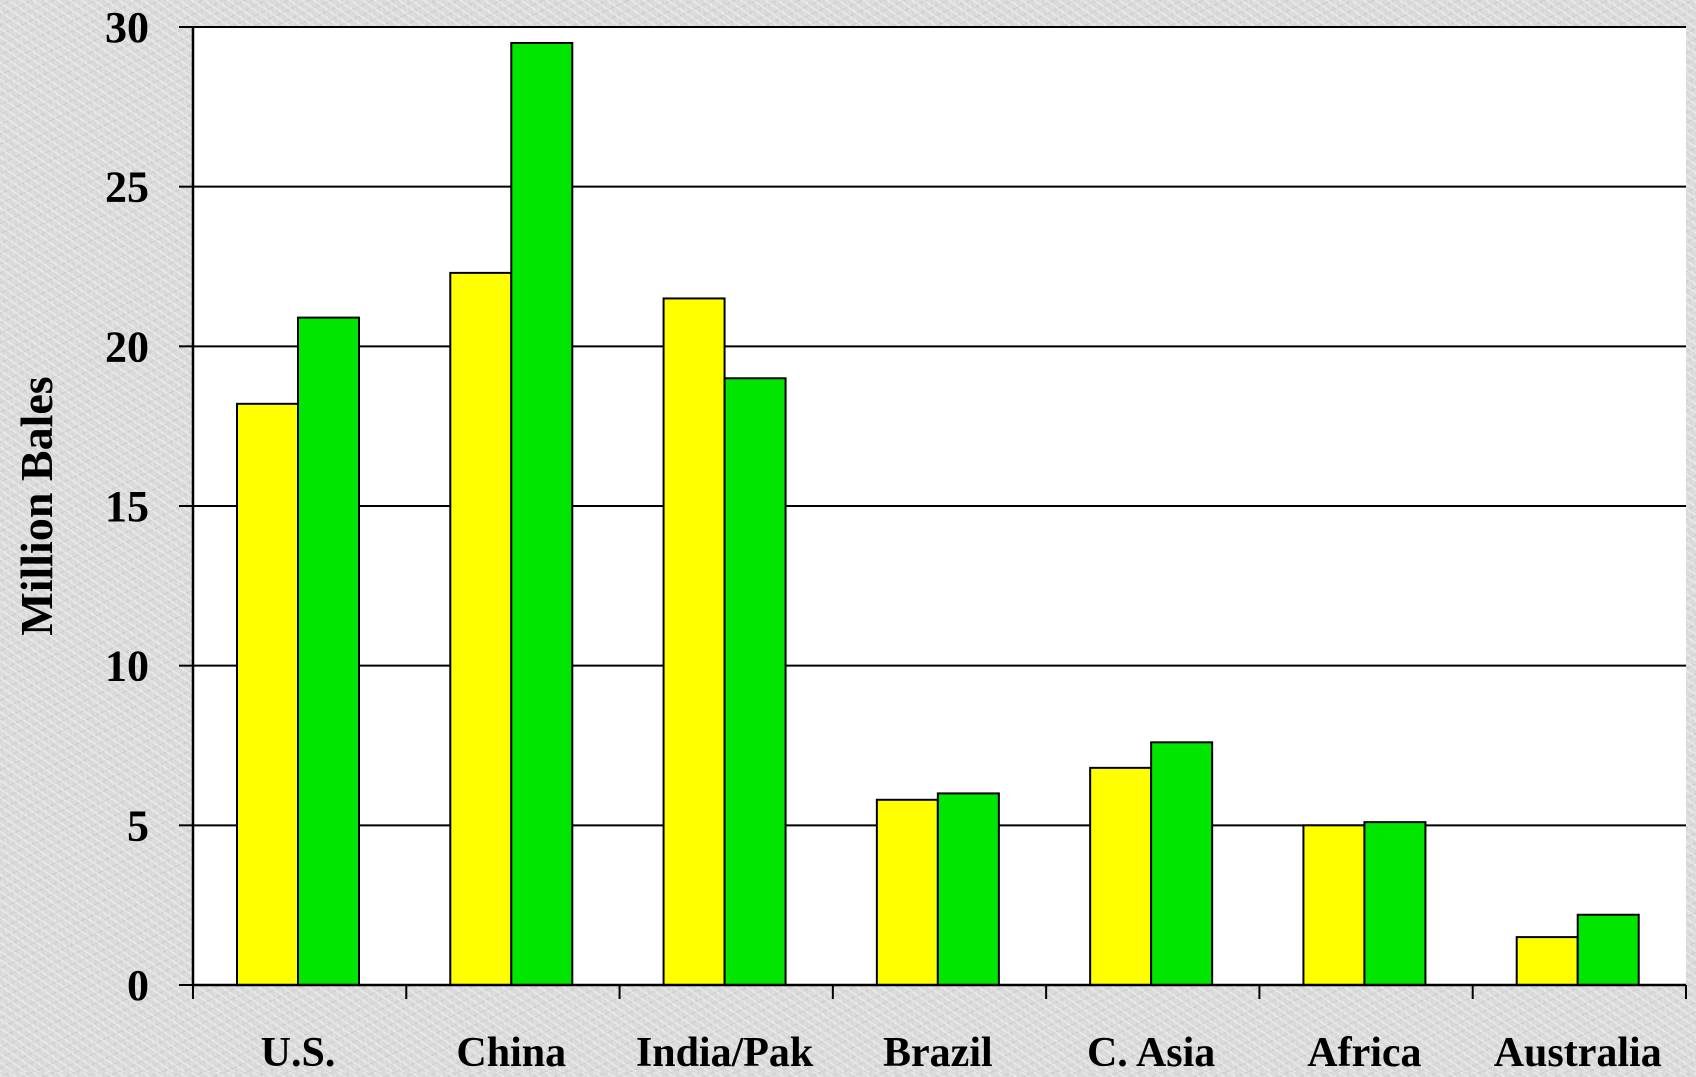 This screenshot has height=1077, width=1696. Describe the element at coordinates (127, 666) in the screenshot. I see `y-tick-label: 10` at that location.